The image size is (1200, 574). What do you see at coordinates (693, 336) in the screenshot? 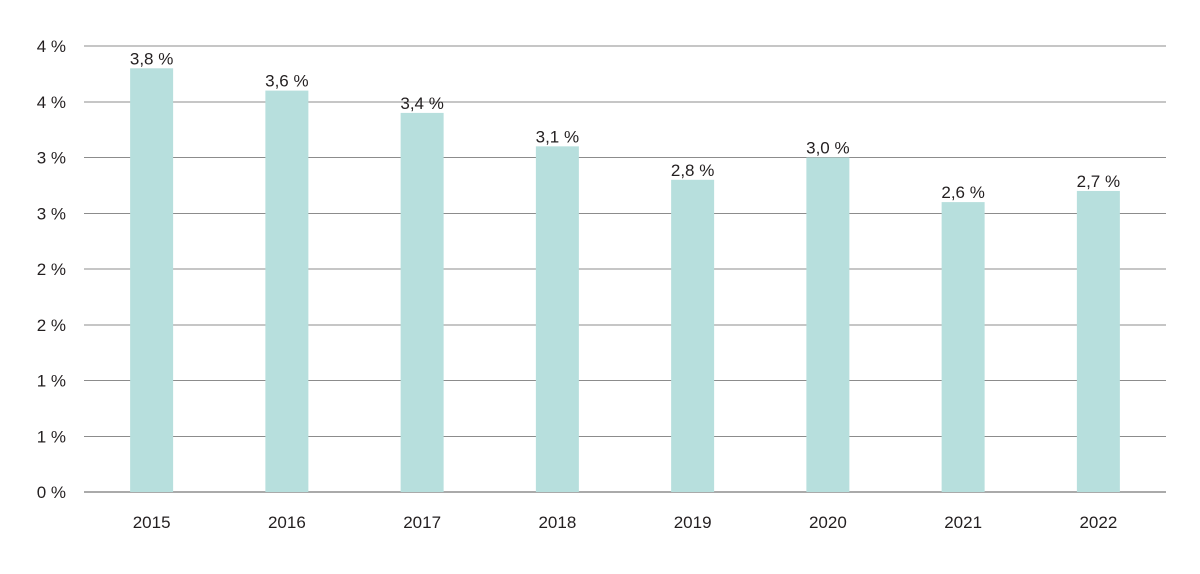
I see `bar-2019` at bounding box center [693, 336].